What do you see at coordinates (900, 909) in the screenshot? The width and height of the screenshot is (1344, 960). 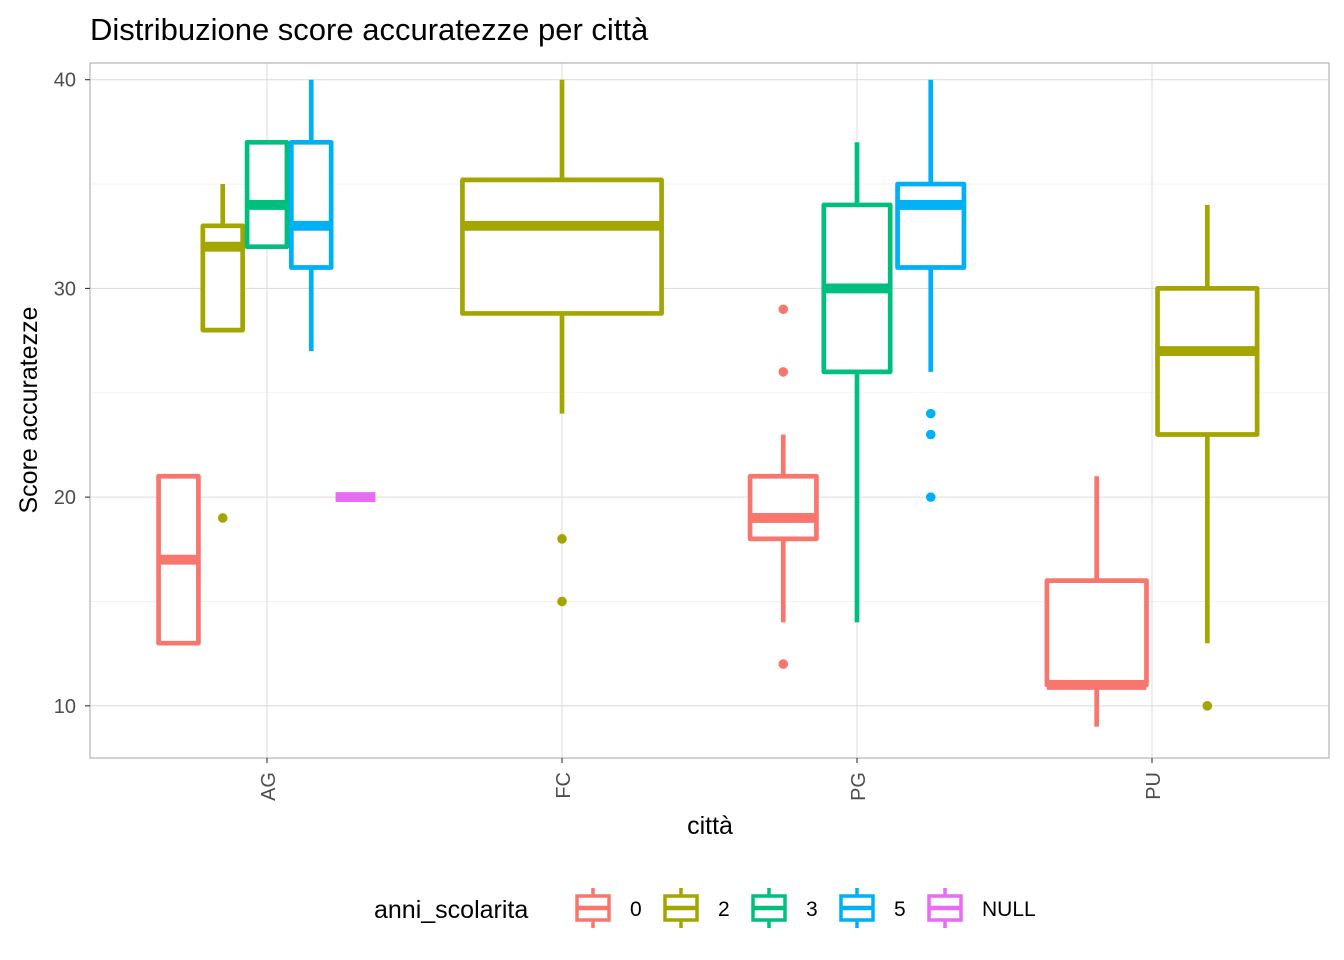 I see `legend-label: 5` at bounding box center [900, 909].